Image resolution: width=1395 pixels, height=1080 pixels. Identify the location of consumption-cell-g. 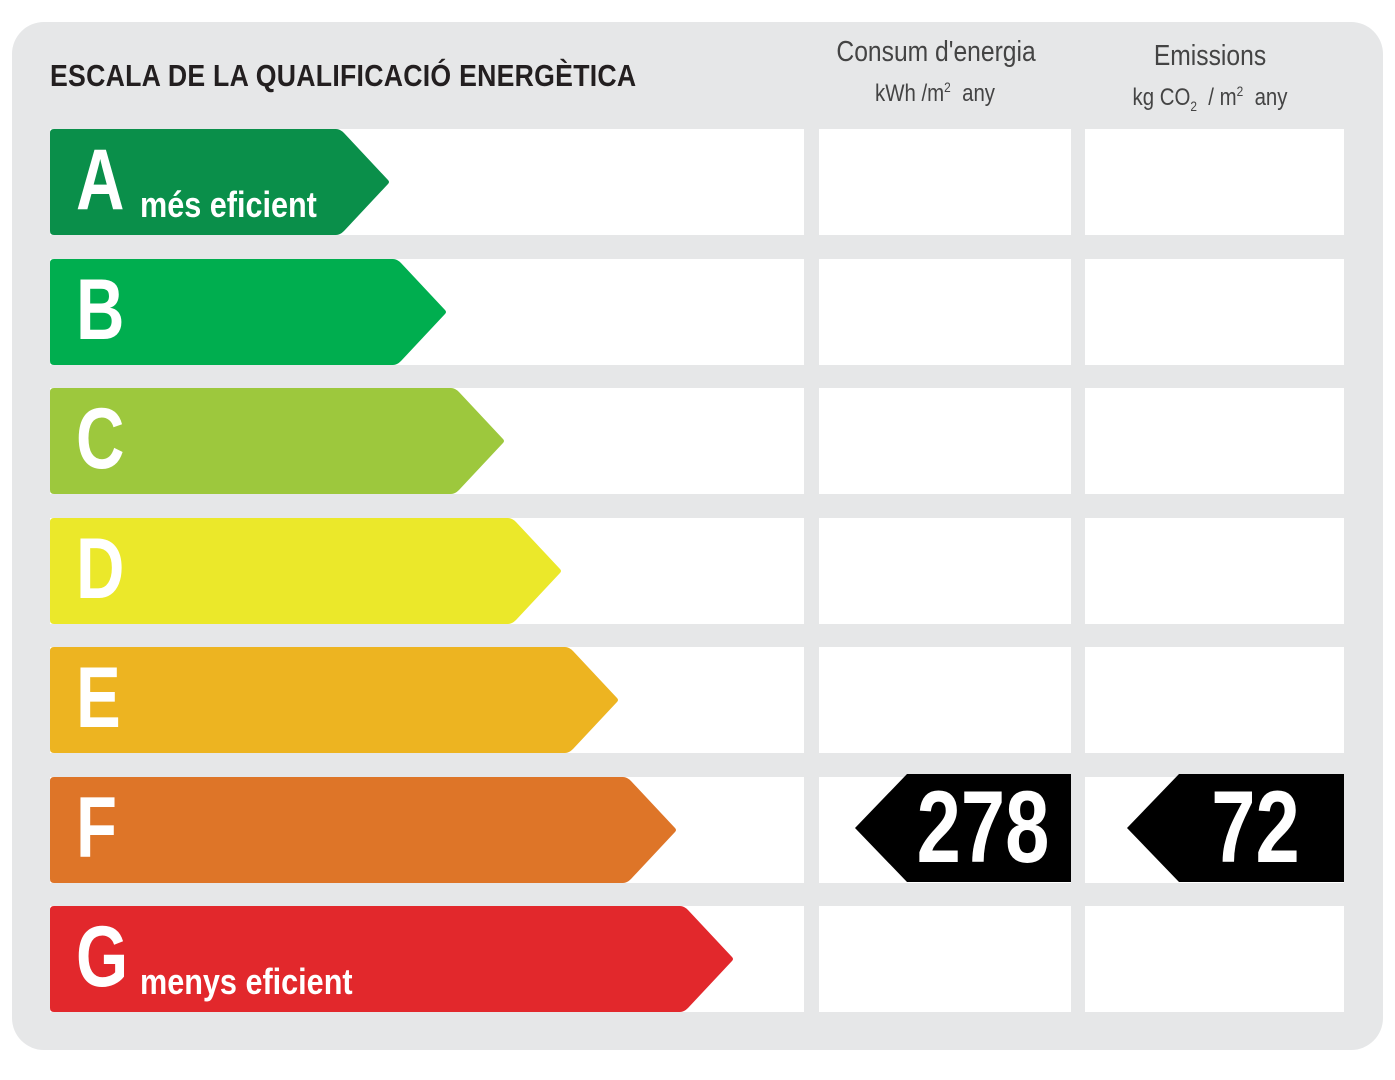
(945, 959).